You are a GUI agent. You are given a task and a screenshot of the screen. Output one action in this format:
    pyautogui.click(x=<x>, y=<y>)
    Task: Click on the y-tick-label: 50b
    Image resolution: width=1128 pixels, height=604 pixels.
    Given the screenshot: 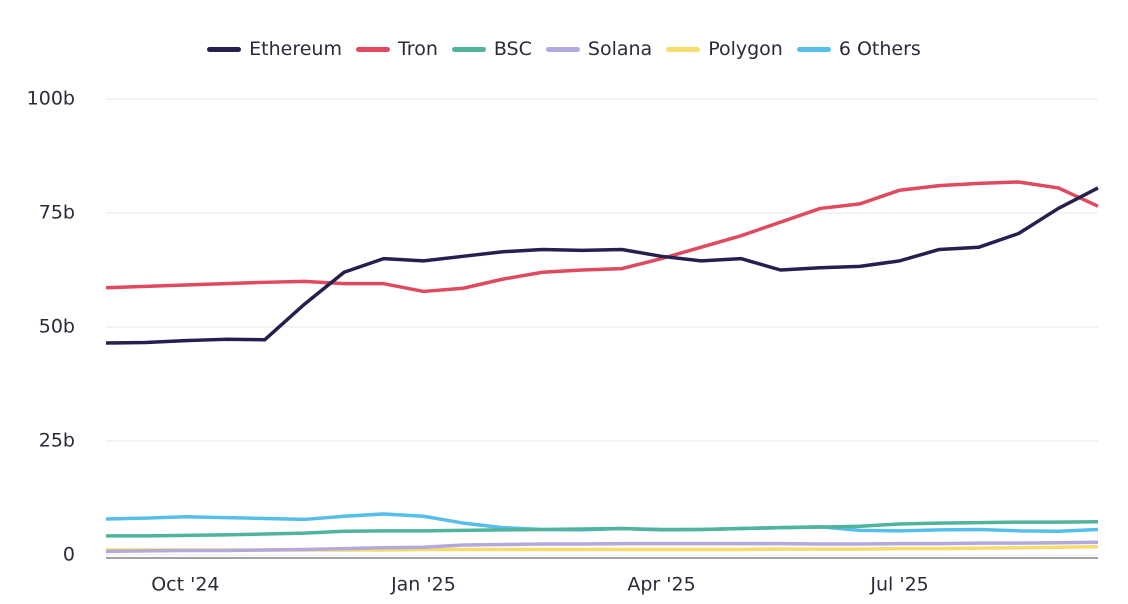 What is the action you would take?
    pyautogui.click(x=57, y=327)
    